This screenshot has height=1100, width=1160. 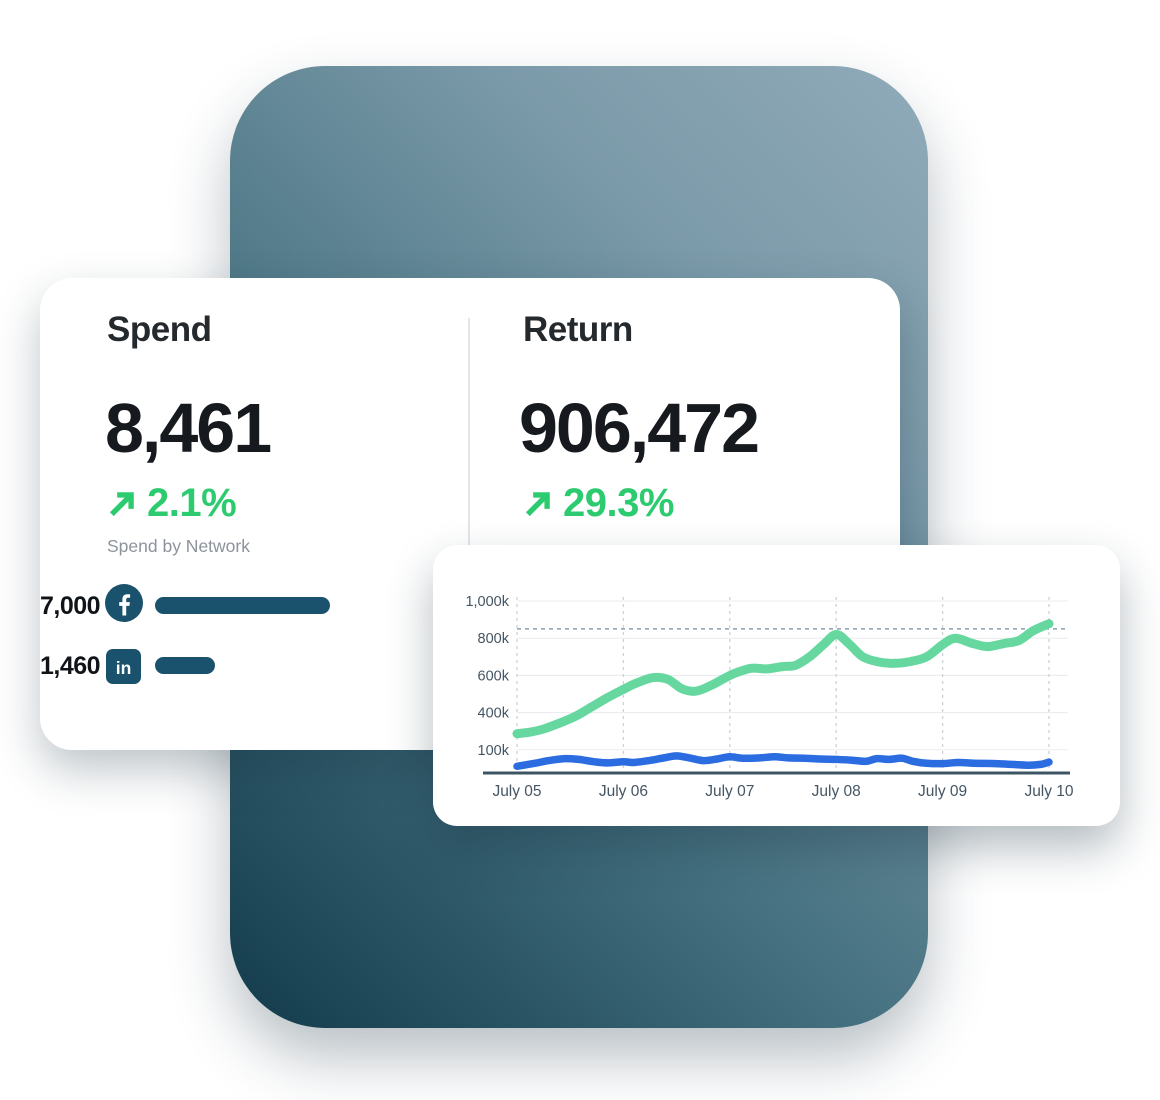 I want to click on linkedin-spend-bar, so click(x=185, y=665).